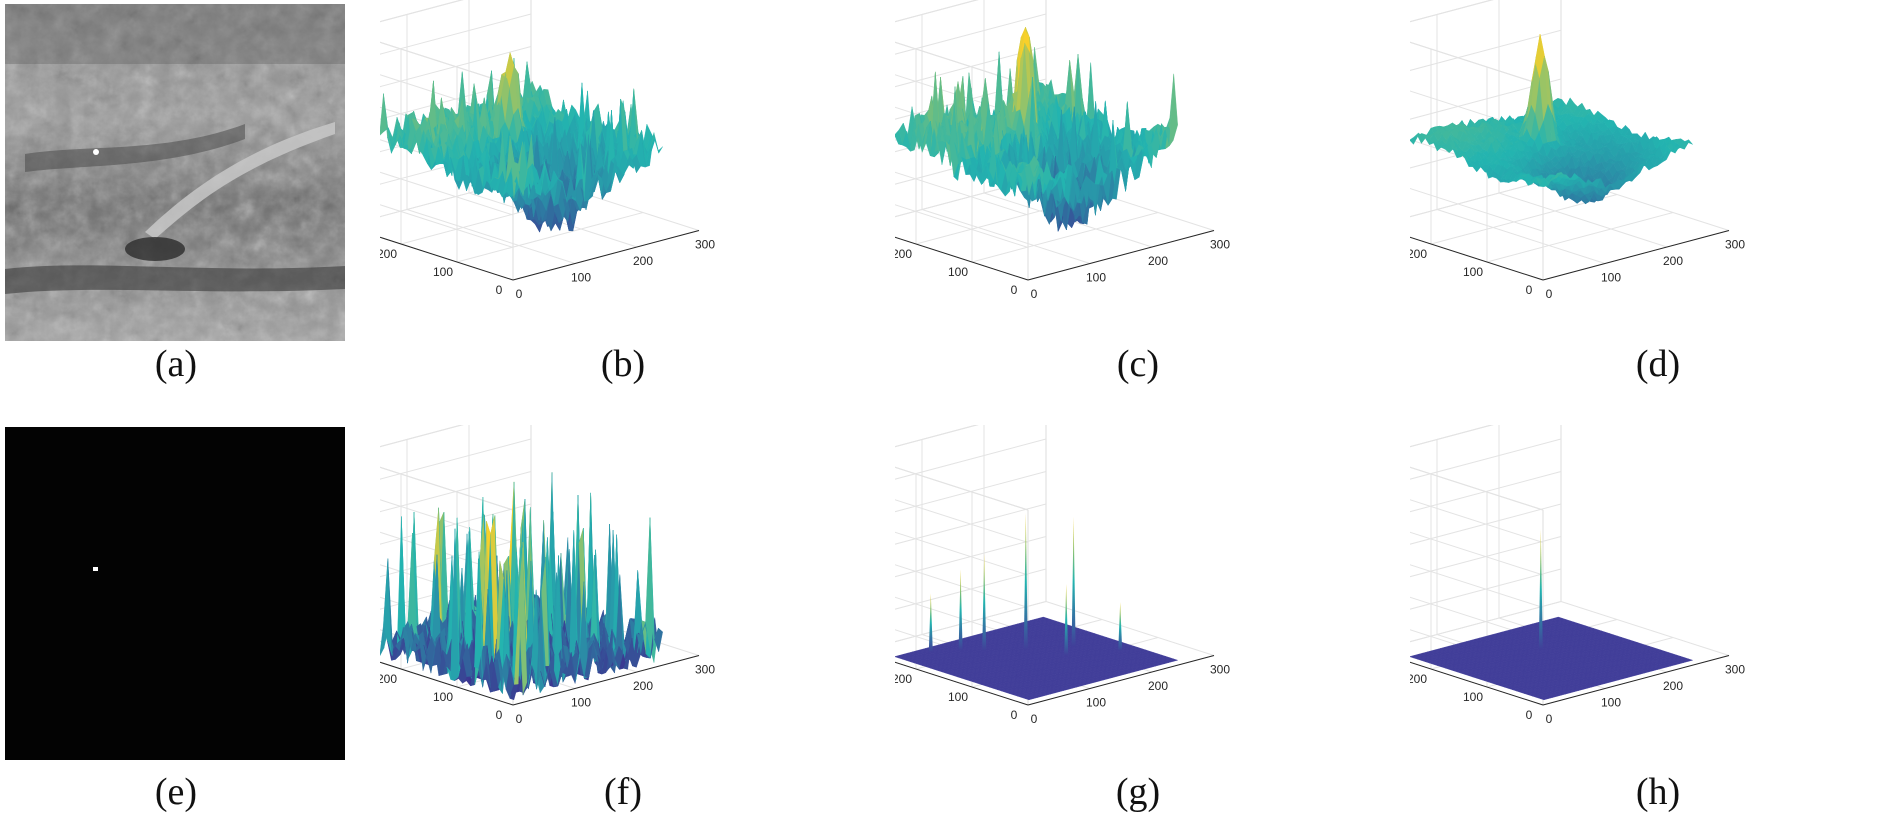  I want to click on thermal-scene-drawing, so click(175, 172).